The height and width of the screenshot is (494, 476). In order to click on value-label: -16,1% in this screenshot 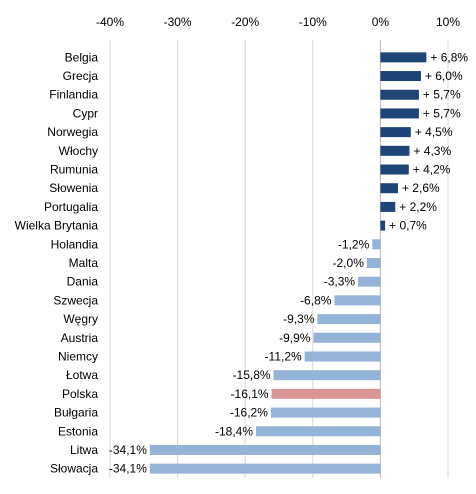, I will do `click(250, 394)`.